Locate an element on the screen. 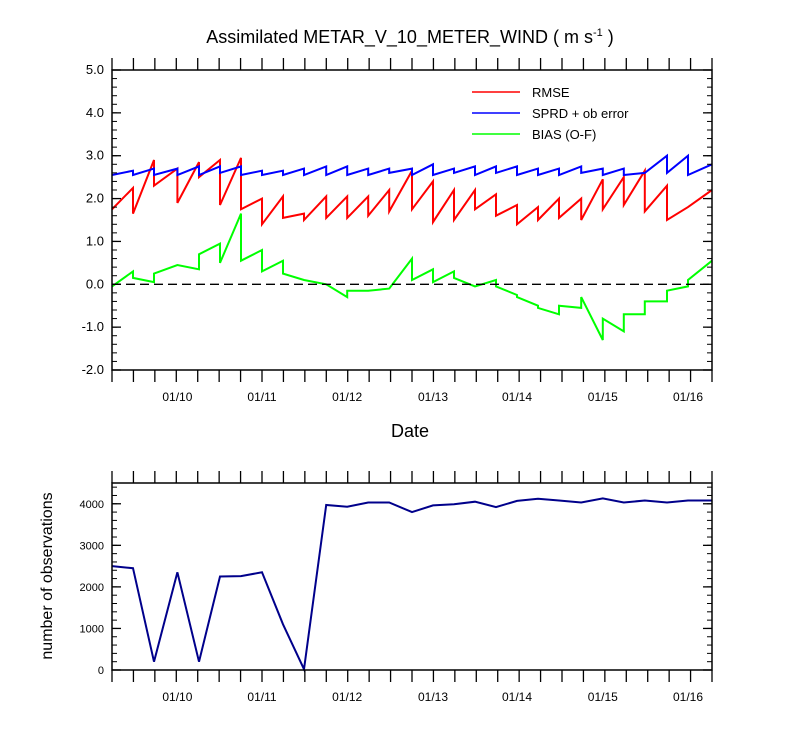  chart-title-units: ( m s is located at coordinates (573, 37).